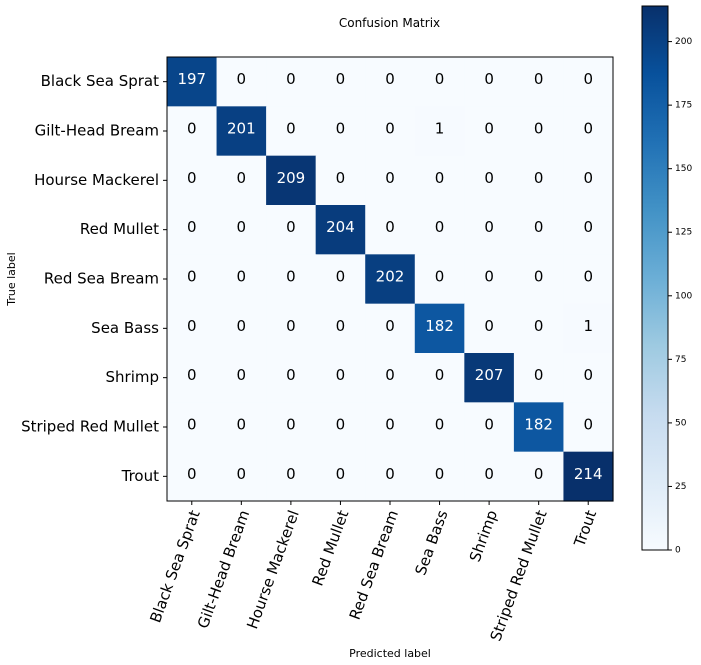 The width and height of the screenshot is (701, 665). Describe the element at coordinates (100, 81) in the screenshot. I see `y-tick-label: Black Sea Sprat` at that location.